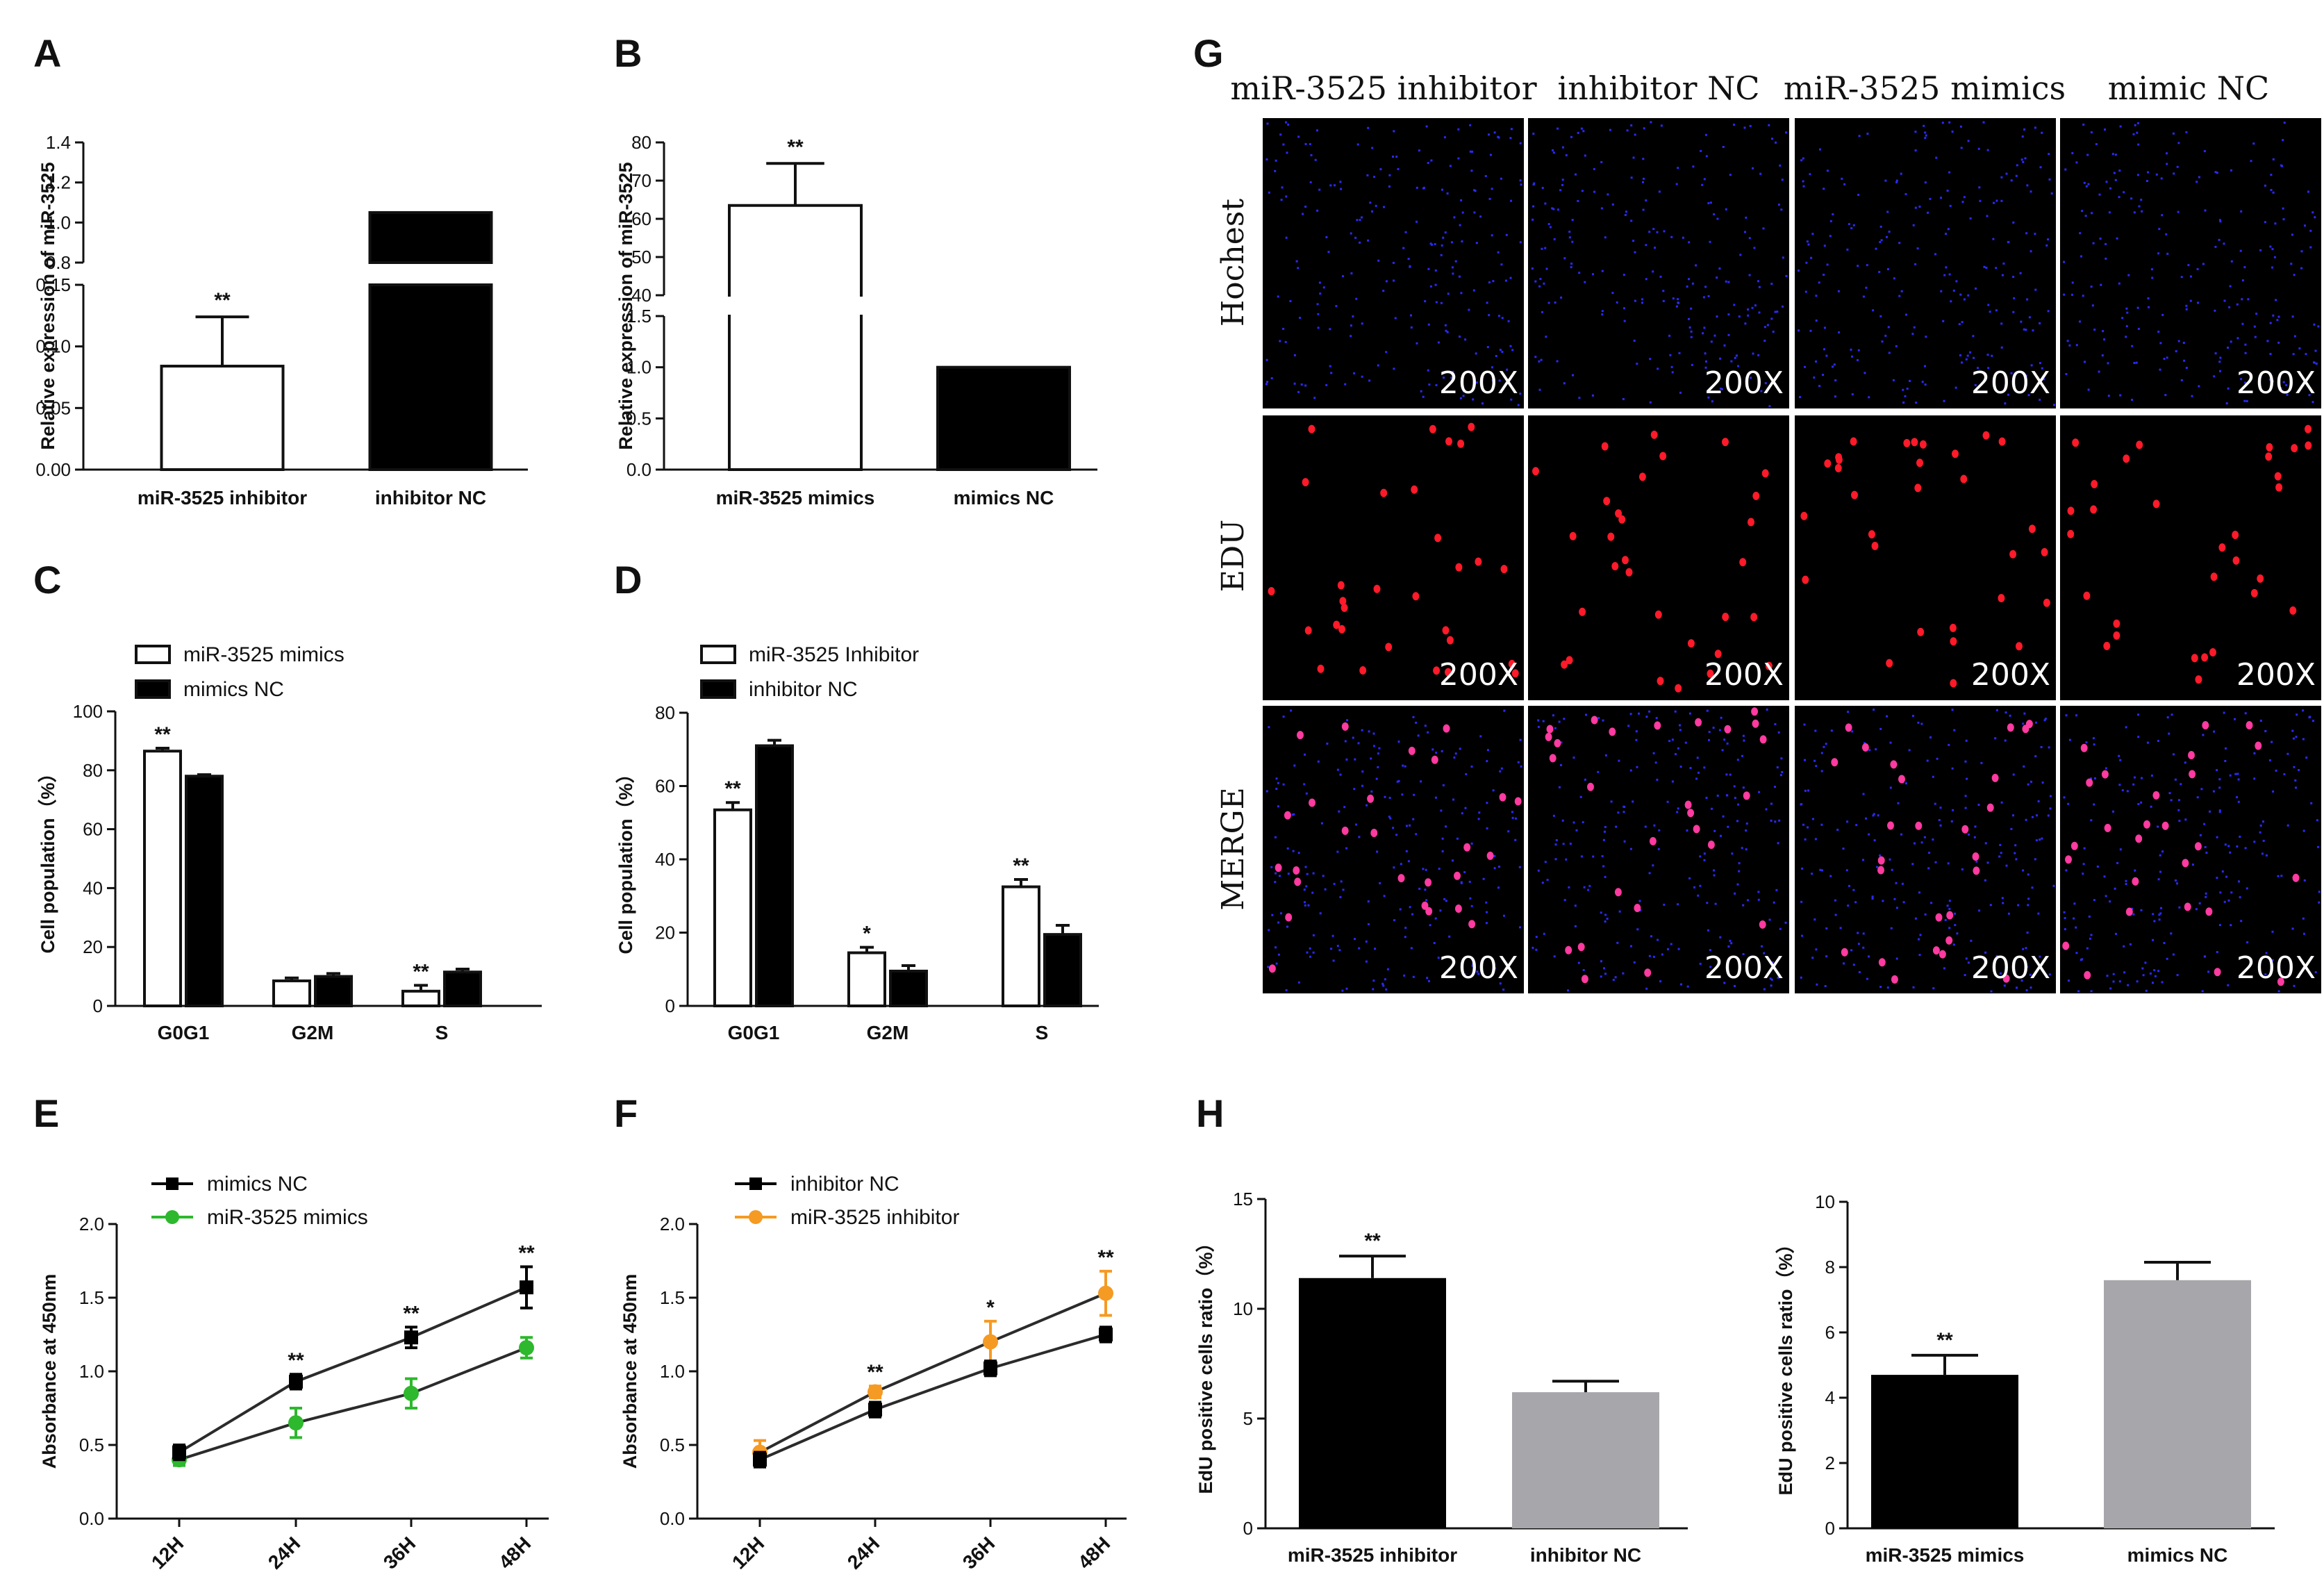  What do you see at coordinates (91, 1371) in the screenshot?
I see `chart-E-ytick-label: 1.0` at bounding box center [91, 1371].